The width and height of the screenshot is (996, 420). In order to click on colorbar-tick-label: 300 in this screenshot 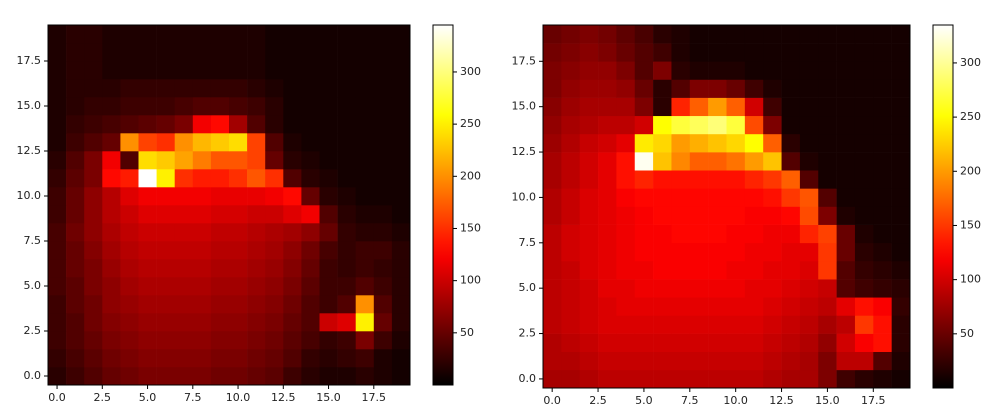, I will do `click(470, 71)`.